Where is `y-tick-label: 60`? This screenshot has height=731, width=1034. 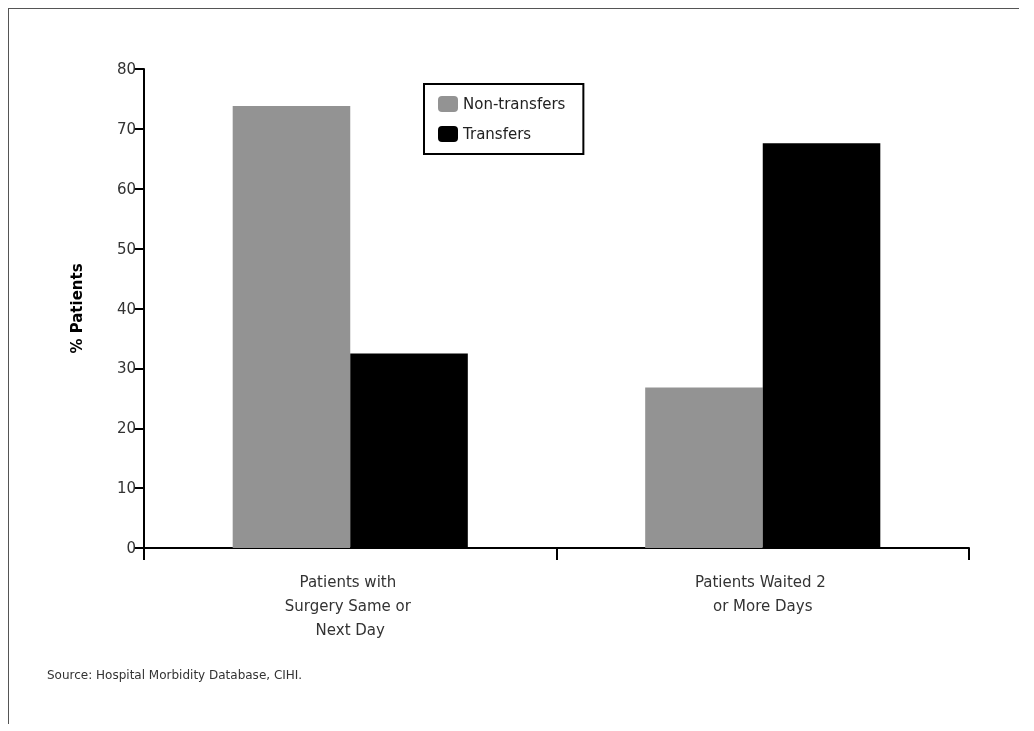
y-tick-label: 60 is located at coordinates (126, 188).